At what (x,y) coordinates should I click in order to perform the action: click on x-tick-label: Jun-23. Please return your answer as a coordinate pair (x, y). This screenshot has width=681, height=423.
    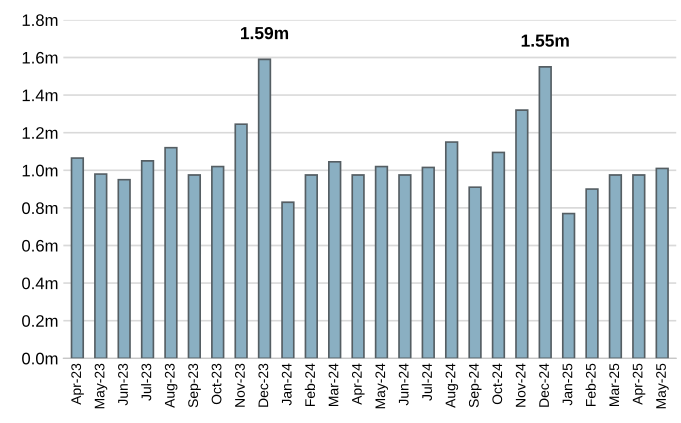
    Looking at the image, I should click on (123, 385).